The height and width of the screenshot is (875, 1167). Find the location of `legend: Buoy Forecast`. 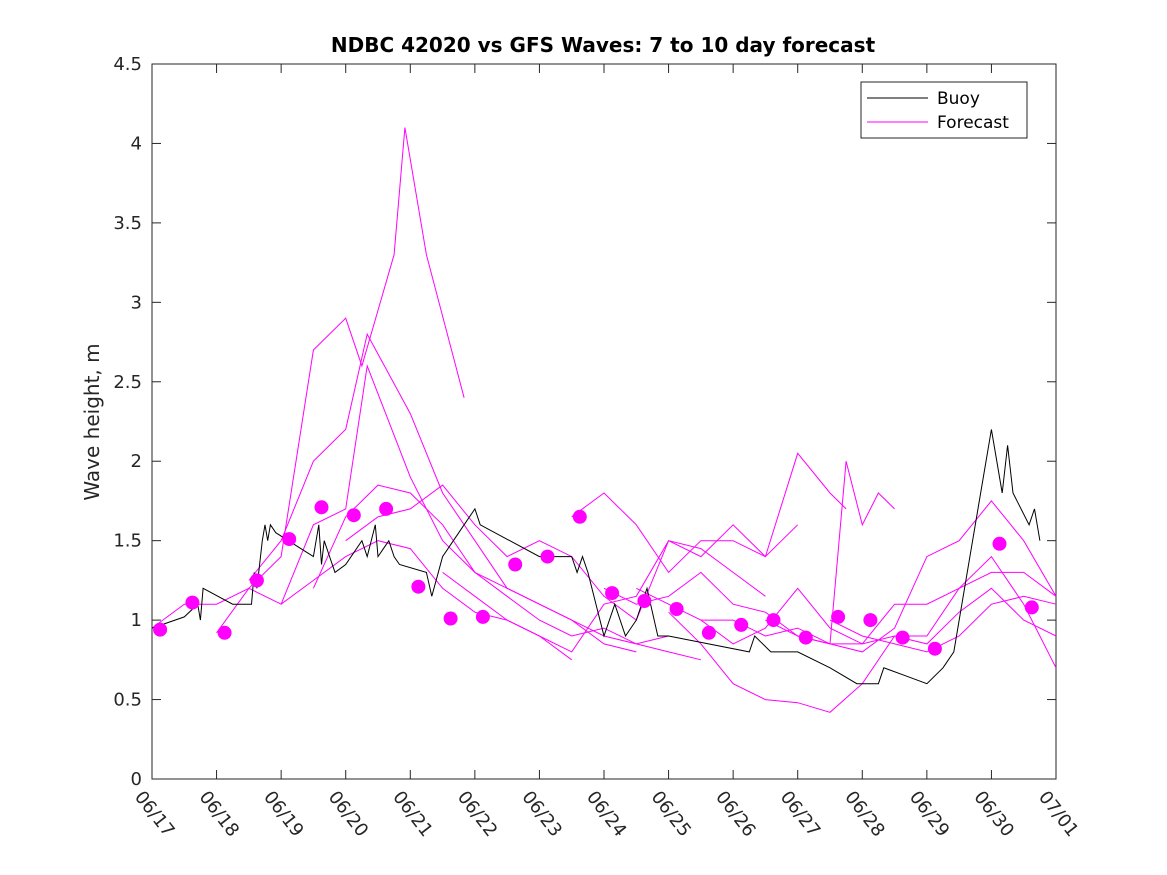

legend: Buoy Forecast is located at coordinates (944, 110).